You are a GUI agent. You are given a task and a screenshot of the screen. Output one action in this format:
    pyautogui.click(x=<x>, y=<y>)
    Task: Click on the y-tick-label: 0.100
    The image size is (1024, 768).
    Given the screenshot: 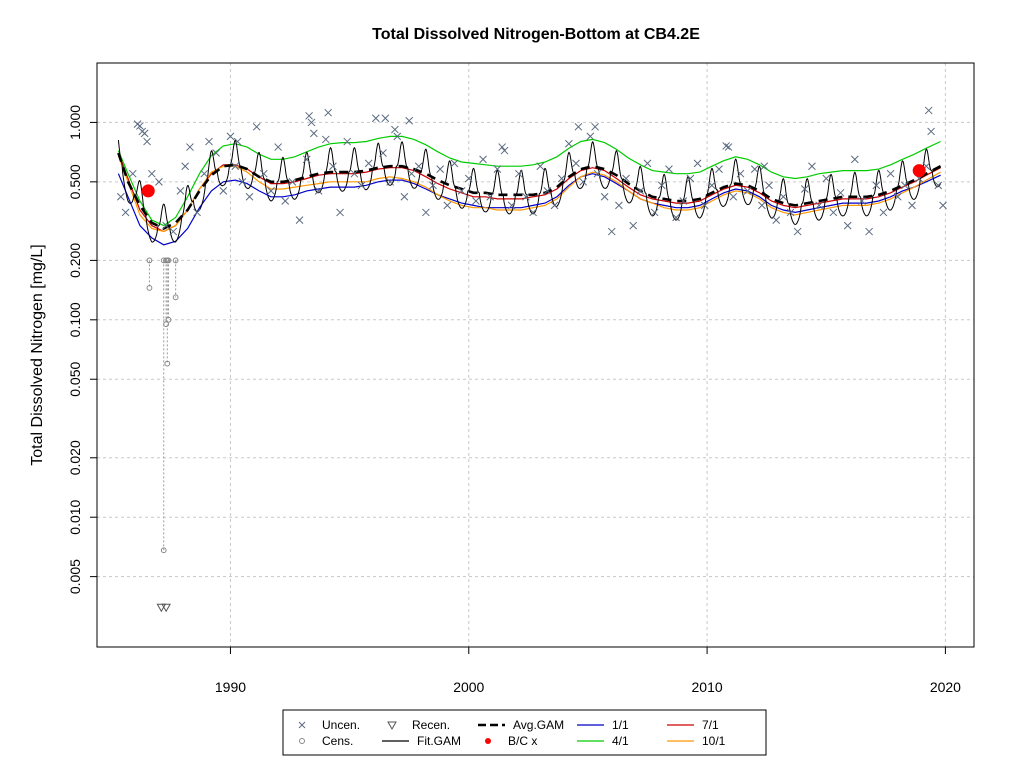 What is the action you would take?
    pyautogui.click(x=75, y=319)
    